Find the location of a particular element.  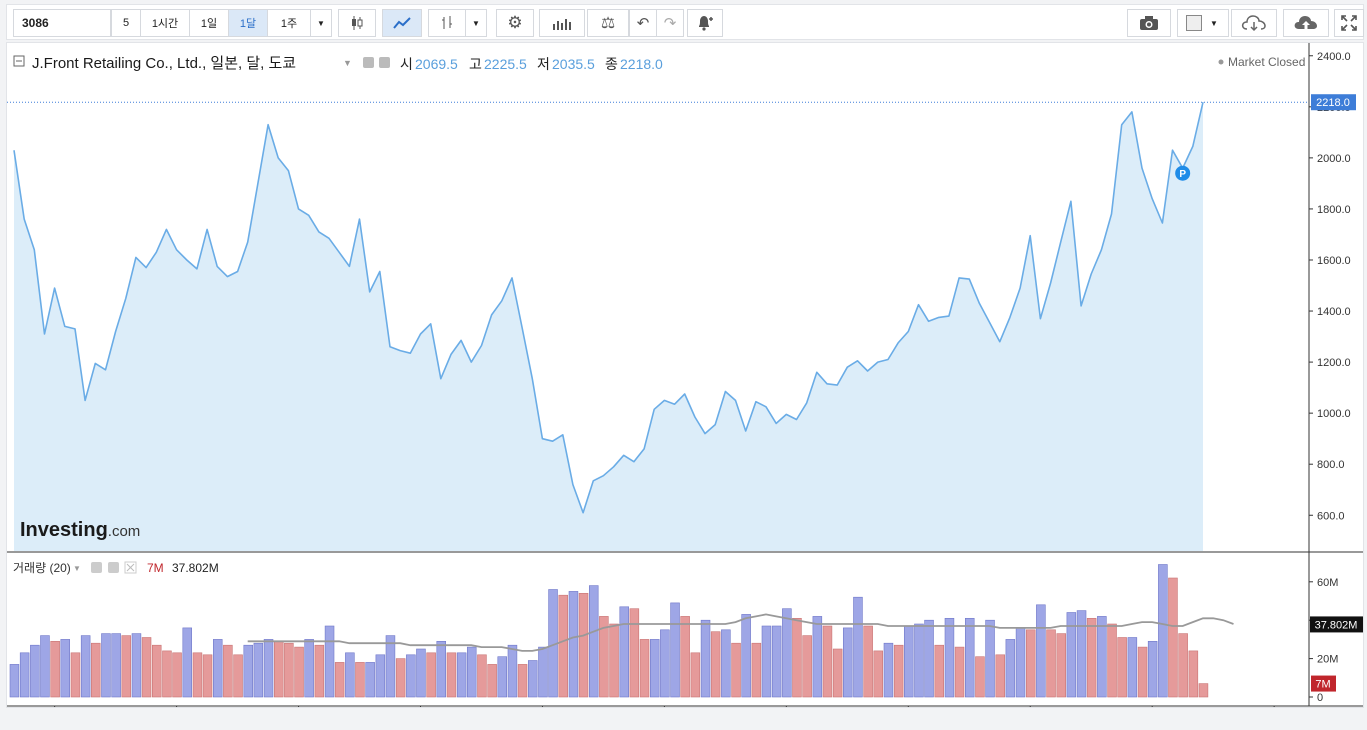

compare-button: ⚖ is located at coordinates (608, 23).